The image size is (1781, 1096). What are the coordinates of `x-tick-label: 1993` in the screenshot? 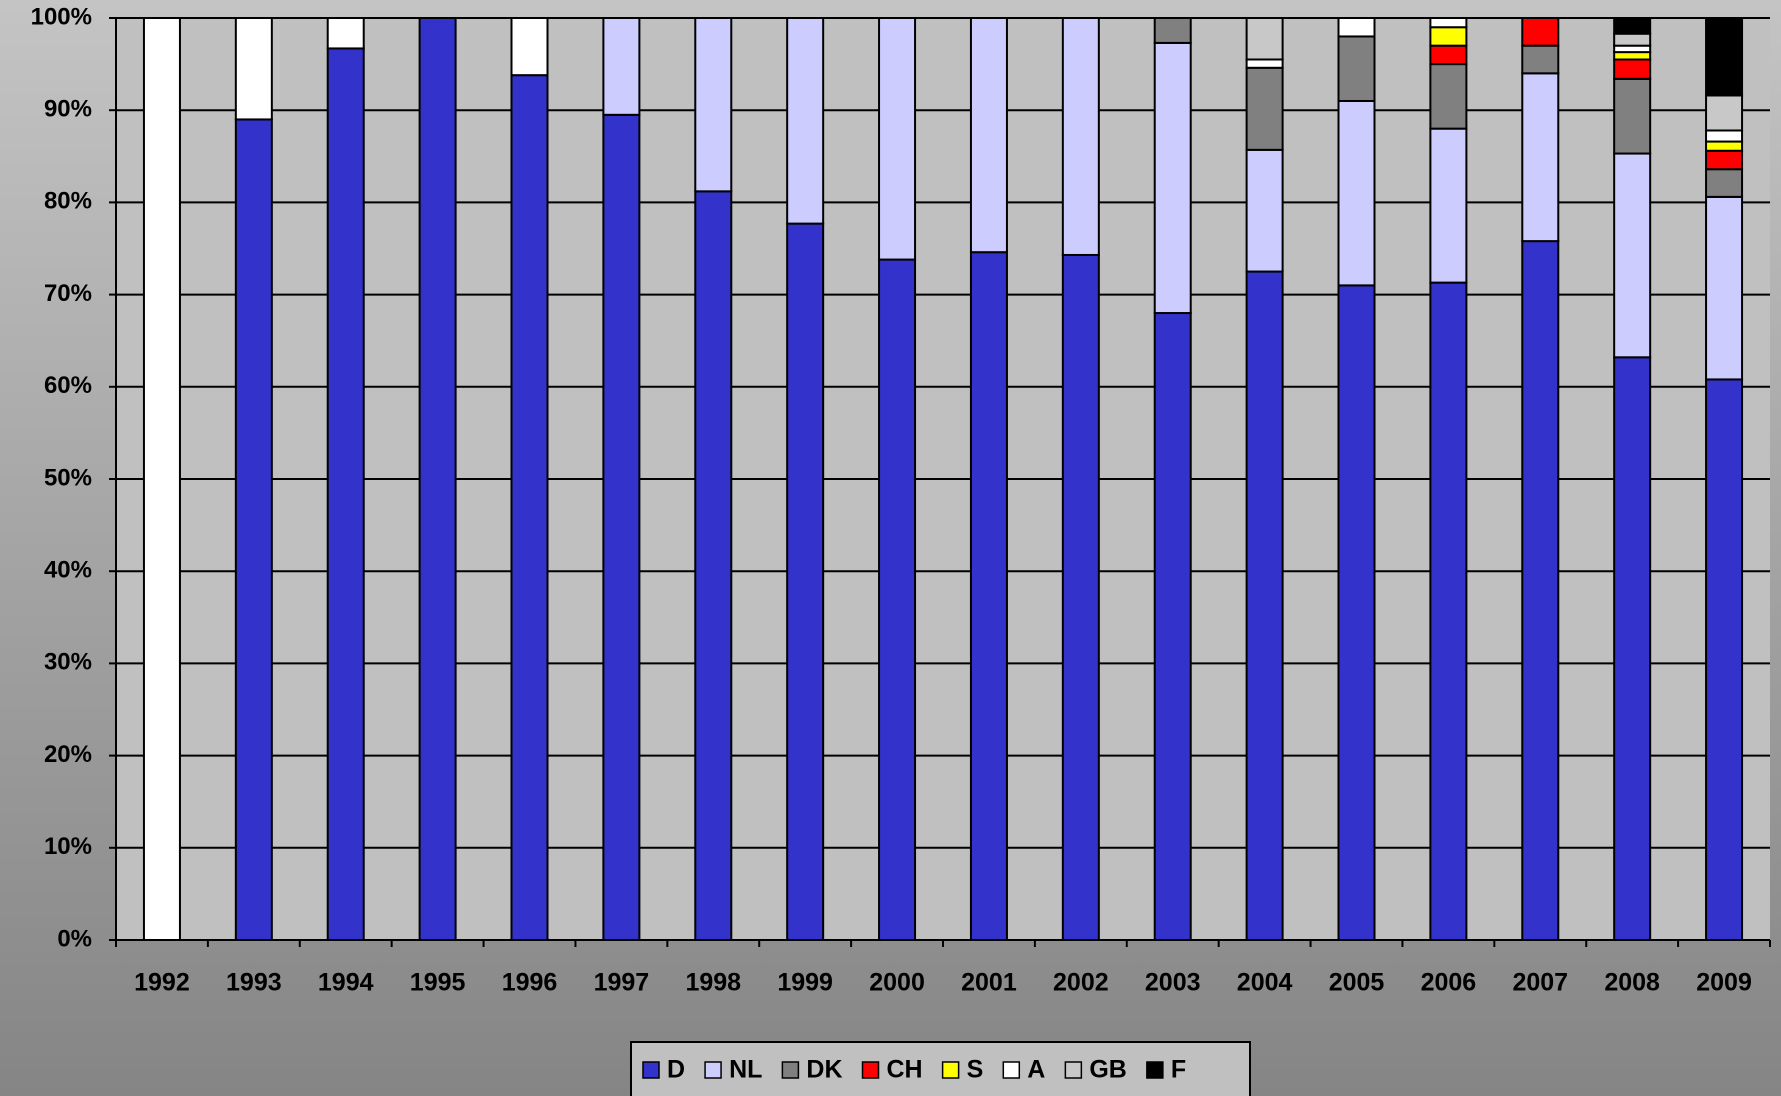 It's located at (254, 983).